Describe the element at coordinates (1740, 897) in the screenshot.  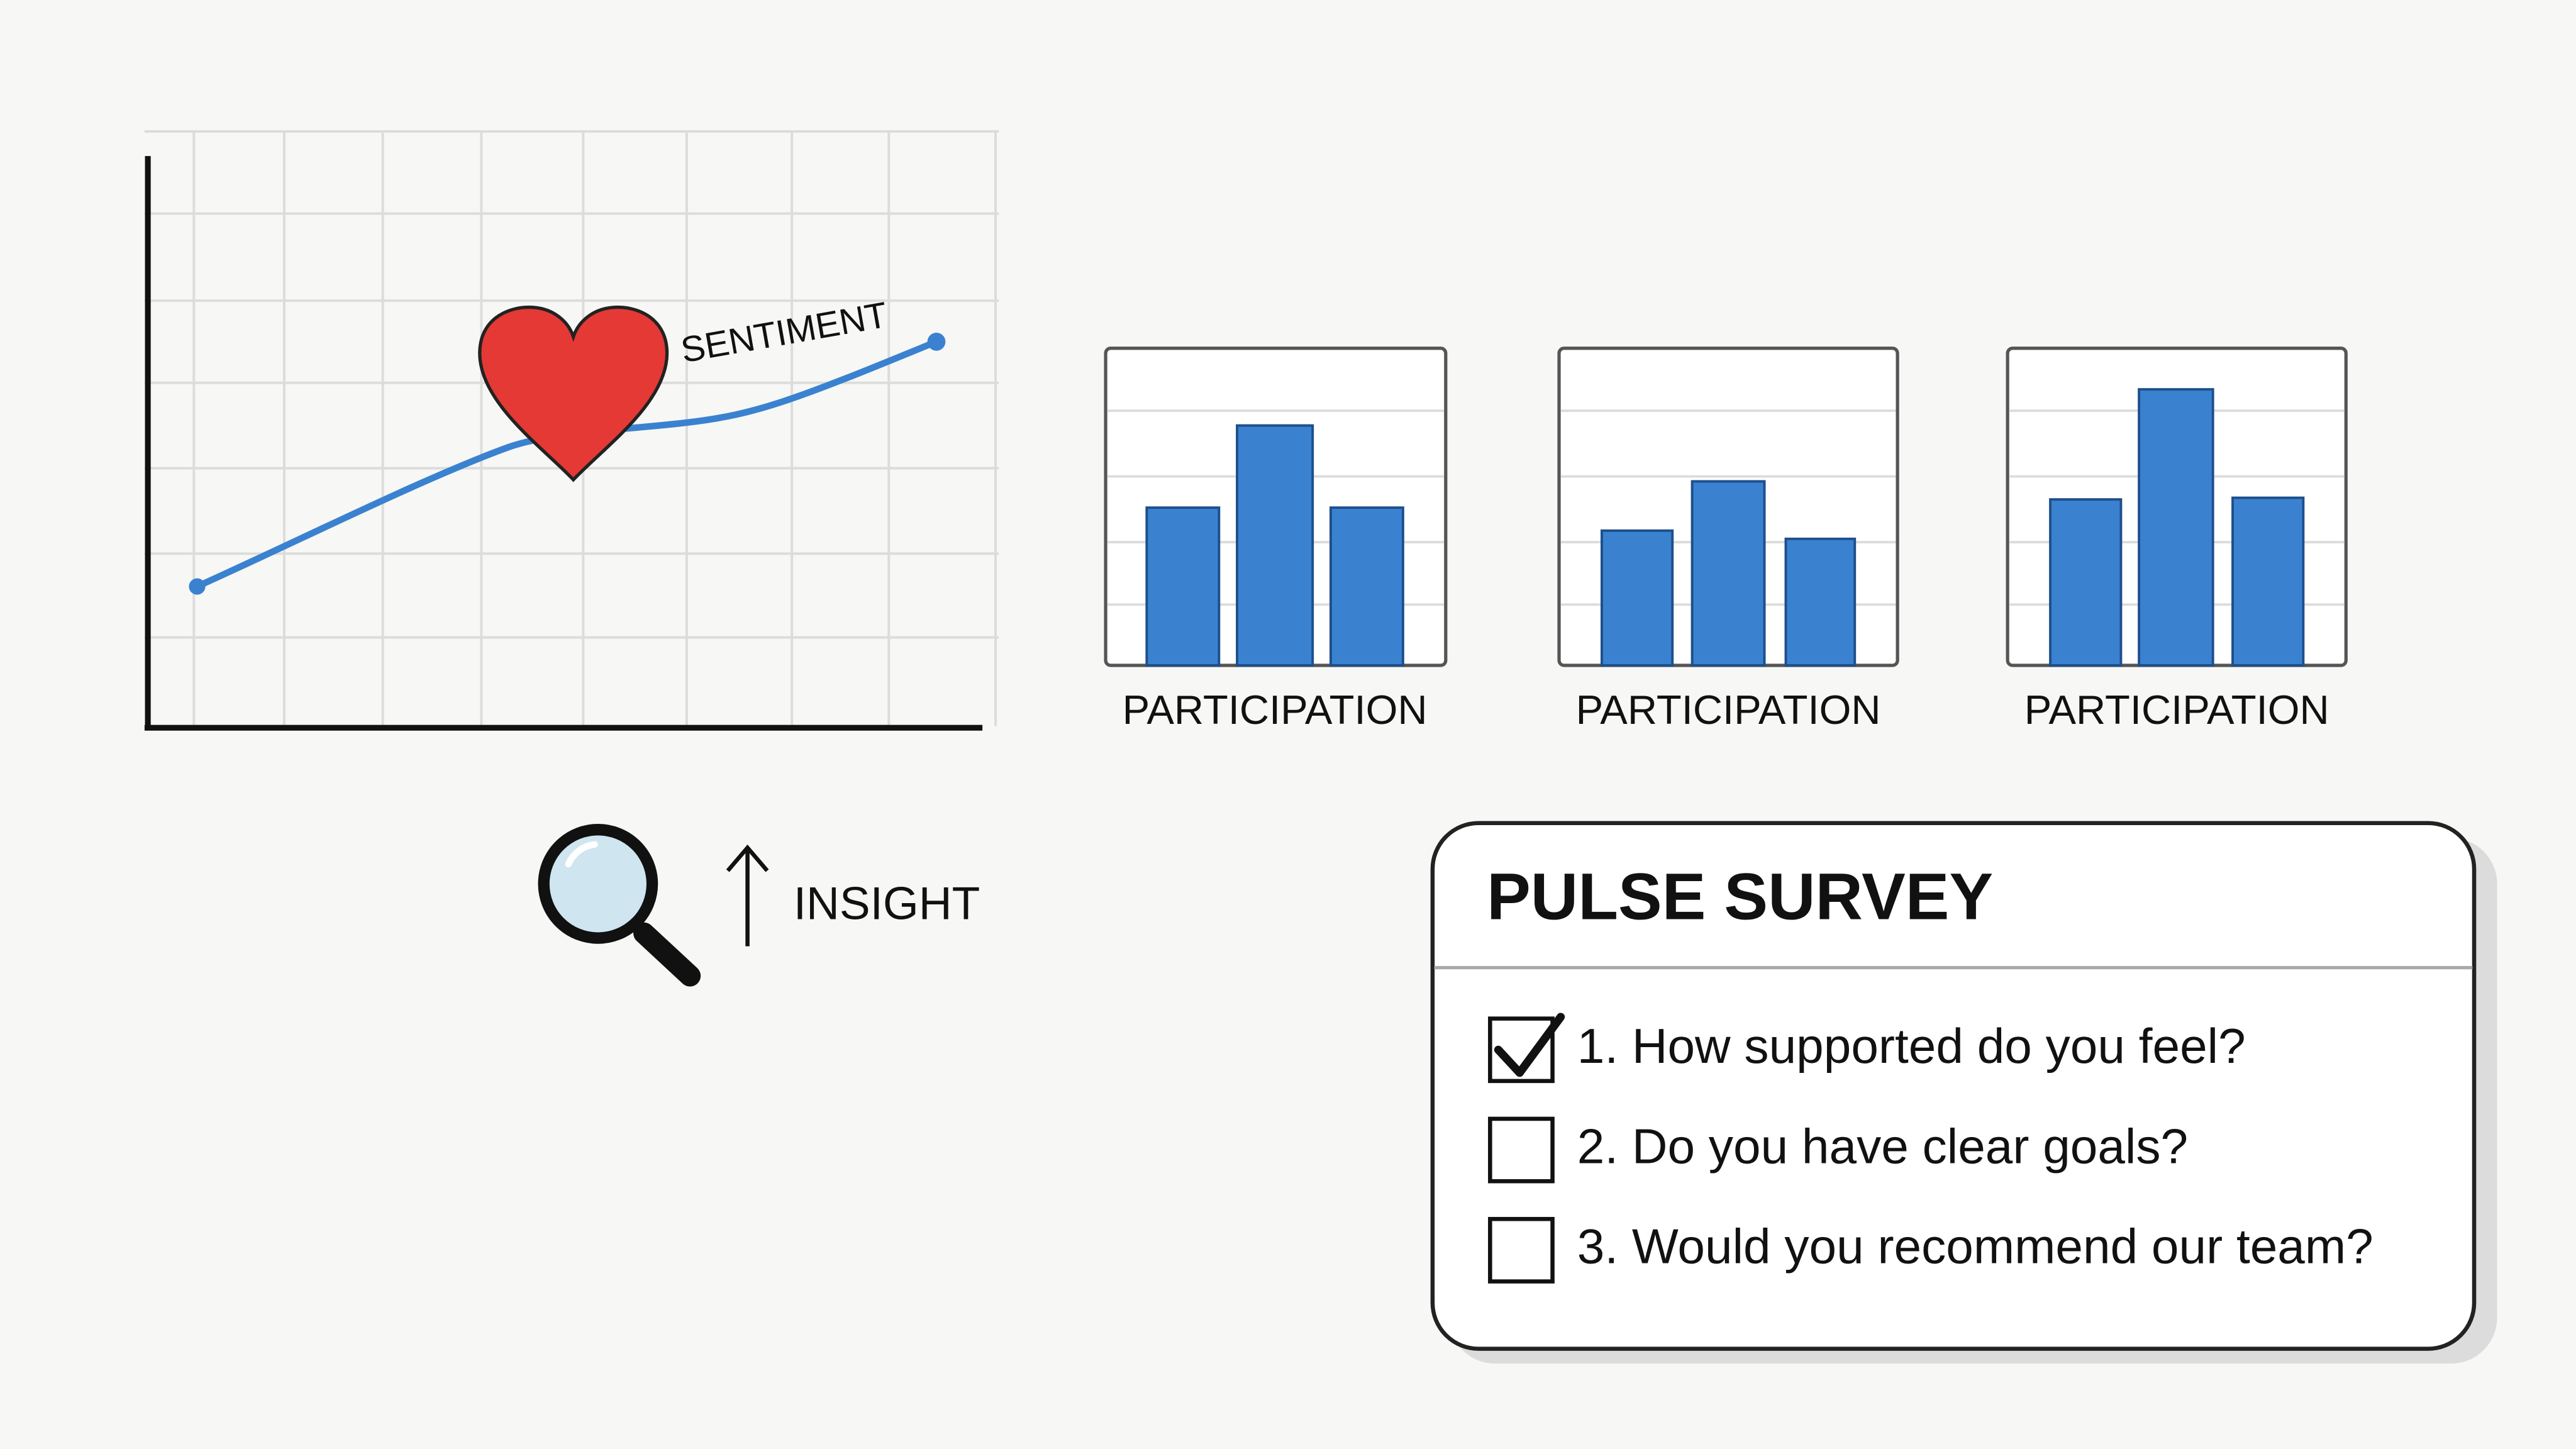
I see `survey-title: PULSE SURVEY` at that location.